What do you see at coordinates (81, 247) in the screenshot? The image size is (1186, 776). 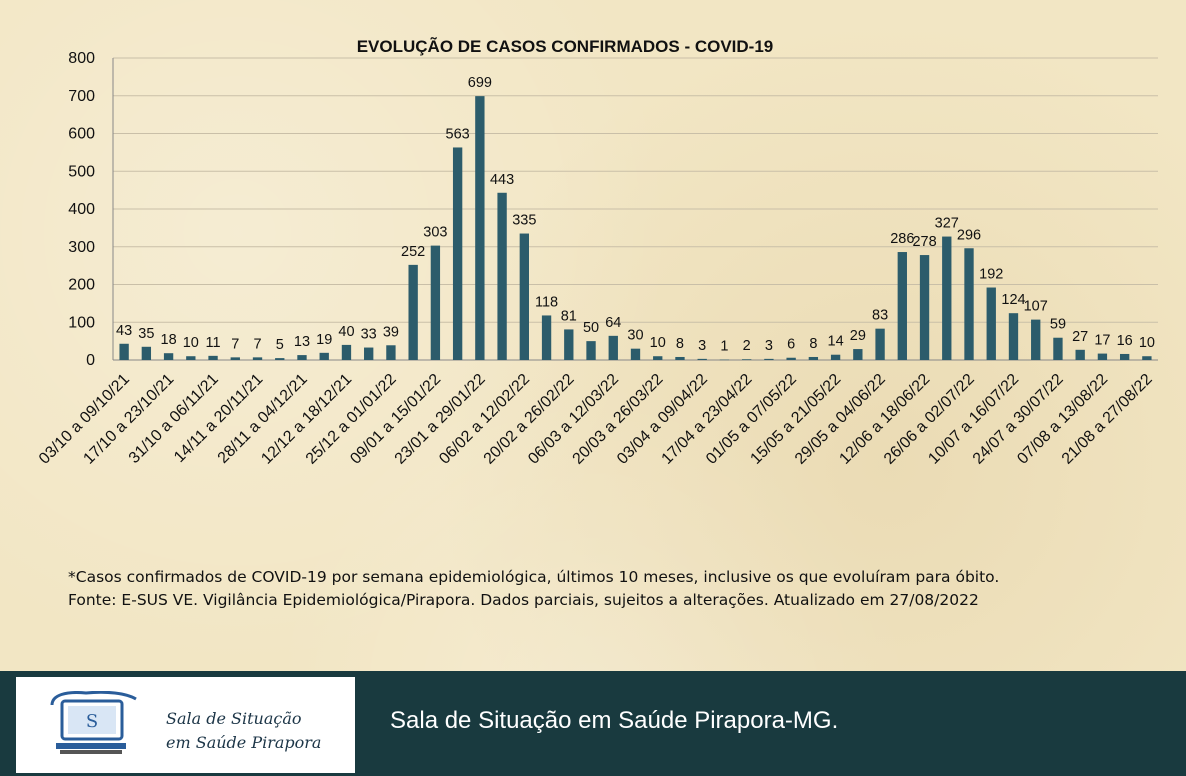 I see `y-tick-label: 300` at bounding box center [81, 247].